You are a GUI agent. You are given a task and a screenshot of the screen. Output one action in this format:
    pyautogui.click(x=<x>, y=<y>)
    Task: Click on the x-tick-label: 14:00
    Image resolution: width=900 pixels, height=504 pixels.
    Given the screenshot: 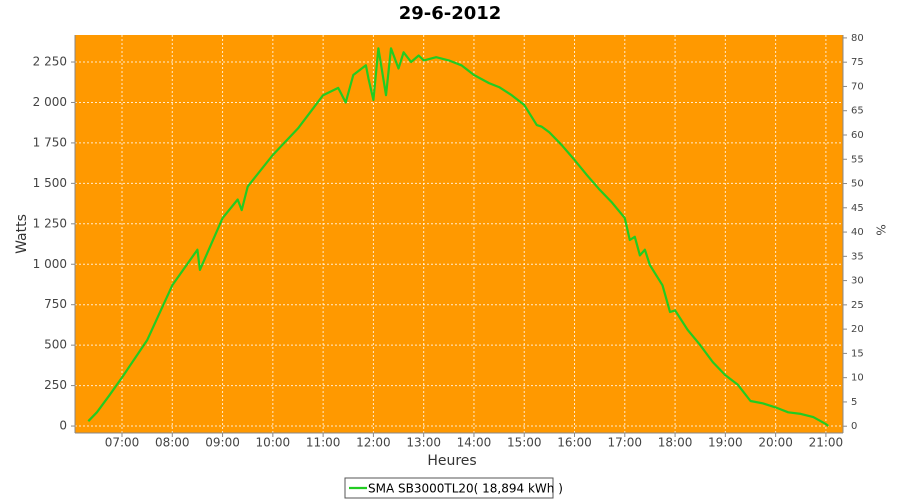 What is the action you would take?
    pyautogui.click(x=474, y=443)
    